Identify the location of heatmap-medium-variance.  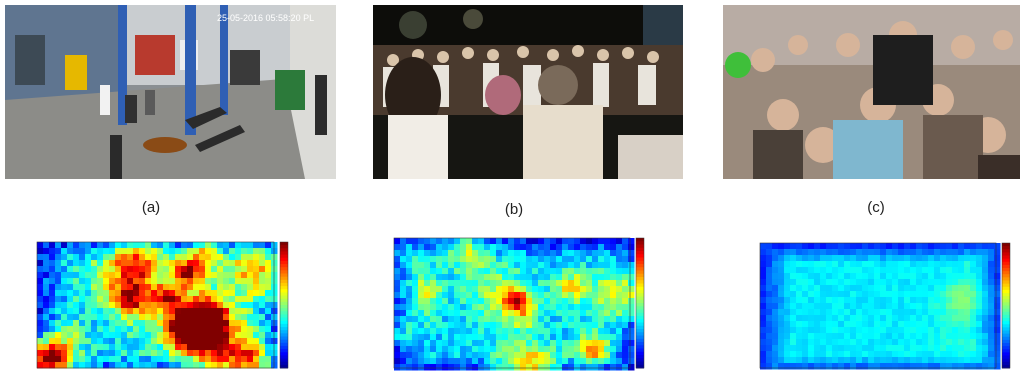
(516, 304).